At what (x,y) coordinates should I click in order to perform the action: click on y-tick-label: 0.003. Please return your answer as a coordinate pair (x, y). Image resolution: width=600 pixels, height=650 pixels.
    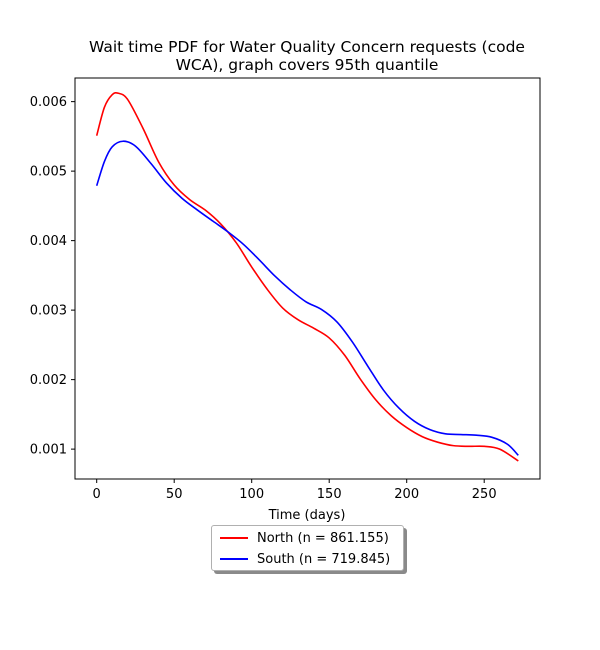
    Looking at the image, I should click on (48, 311).